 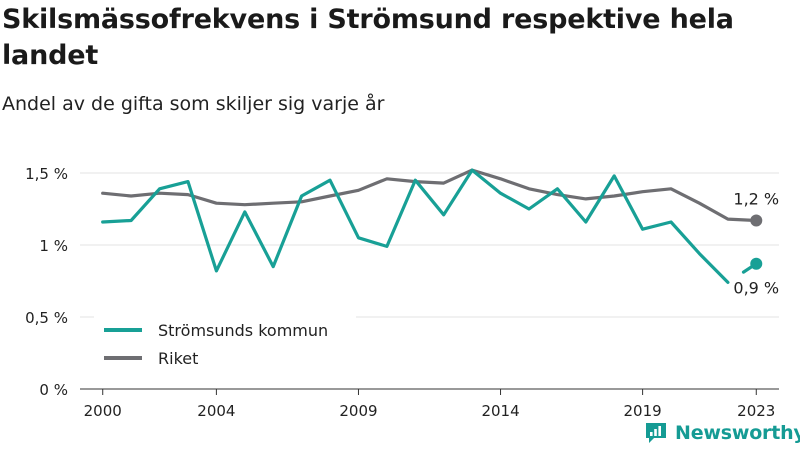 What do you see at coordinates (756, 220) in the screenshot?
I see `series-end-point-riket` at bounding box center [756, 220].